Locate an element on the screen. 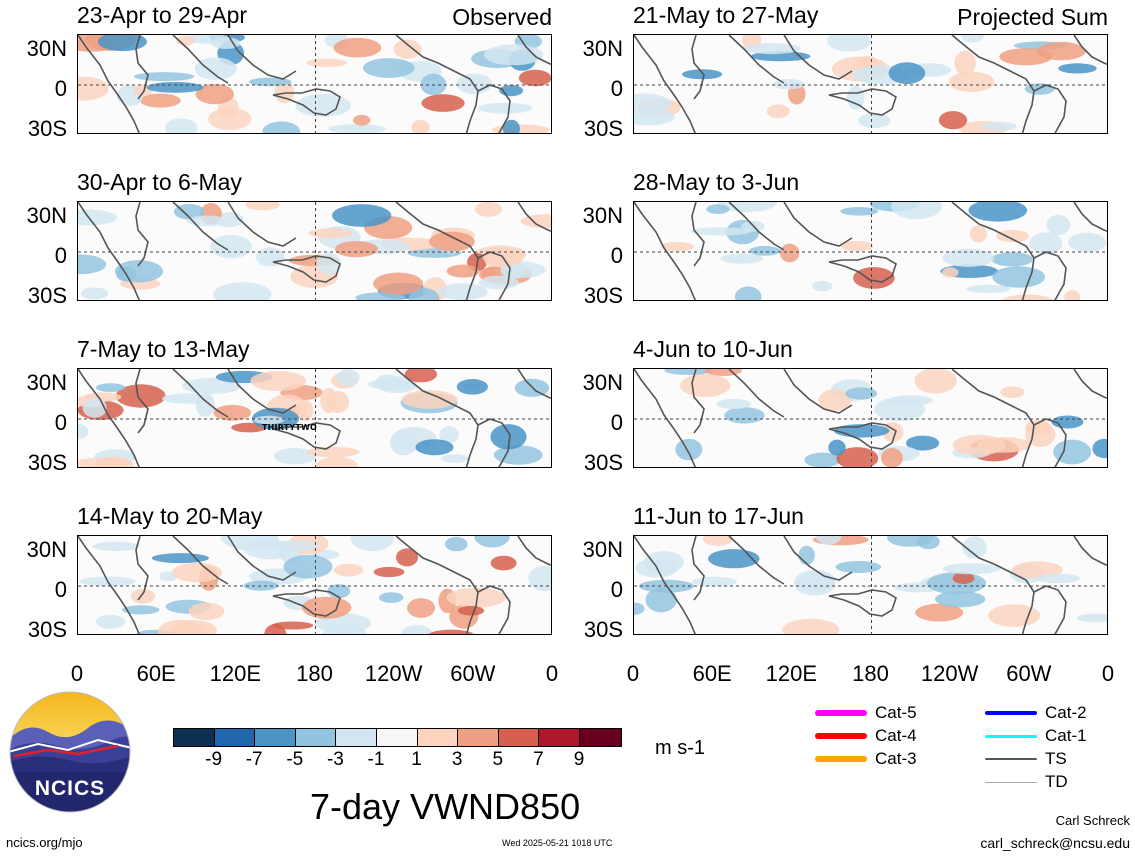 This screenshot has width=1135, height=856. colorbar-tick: 7 is located at coordinates (538, 759).